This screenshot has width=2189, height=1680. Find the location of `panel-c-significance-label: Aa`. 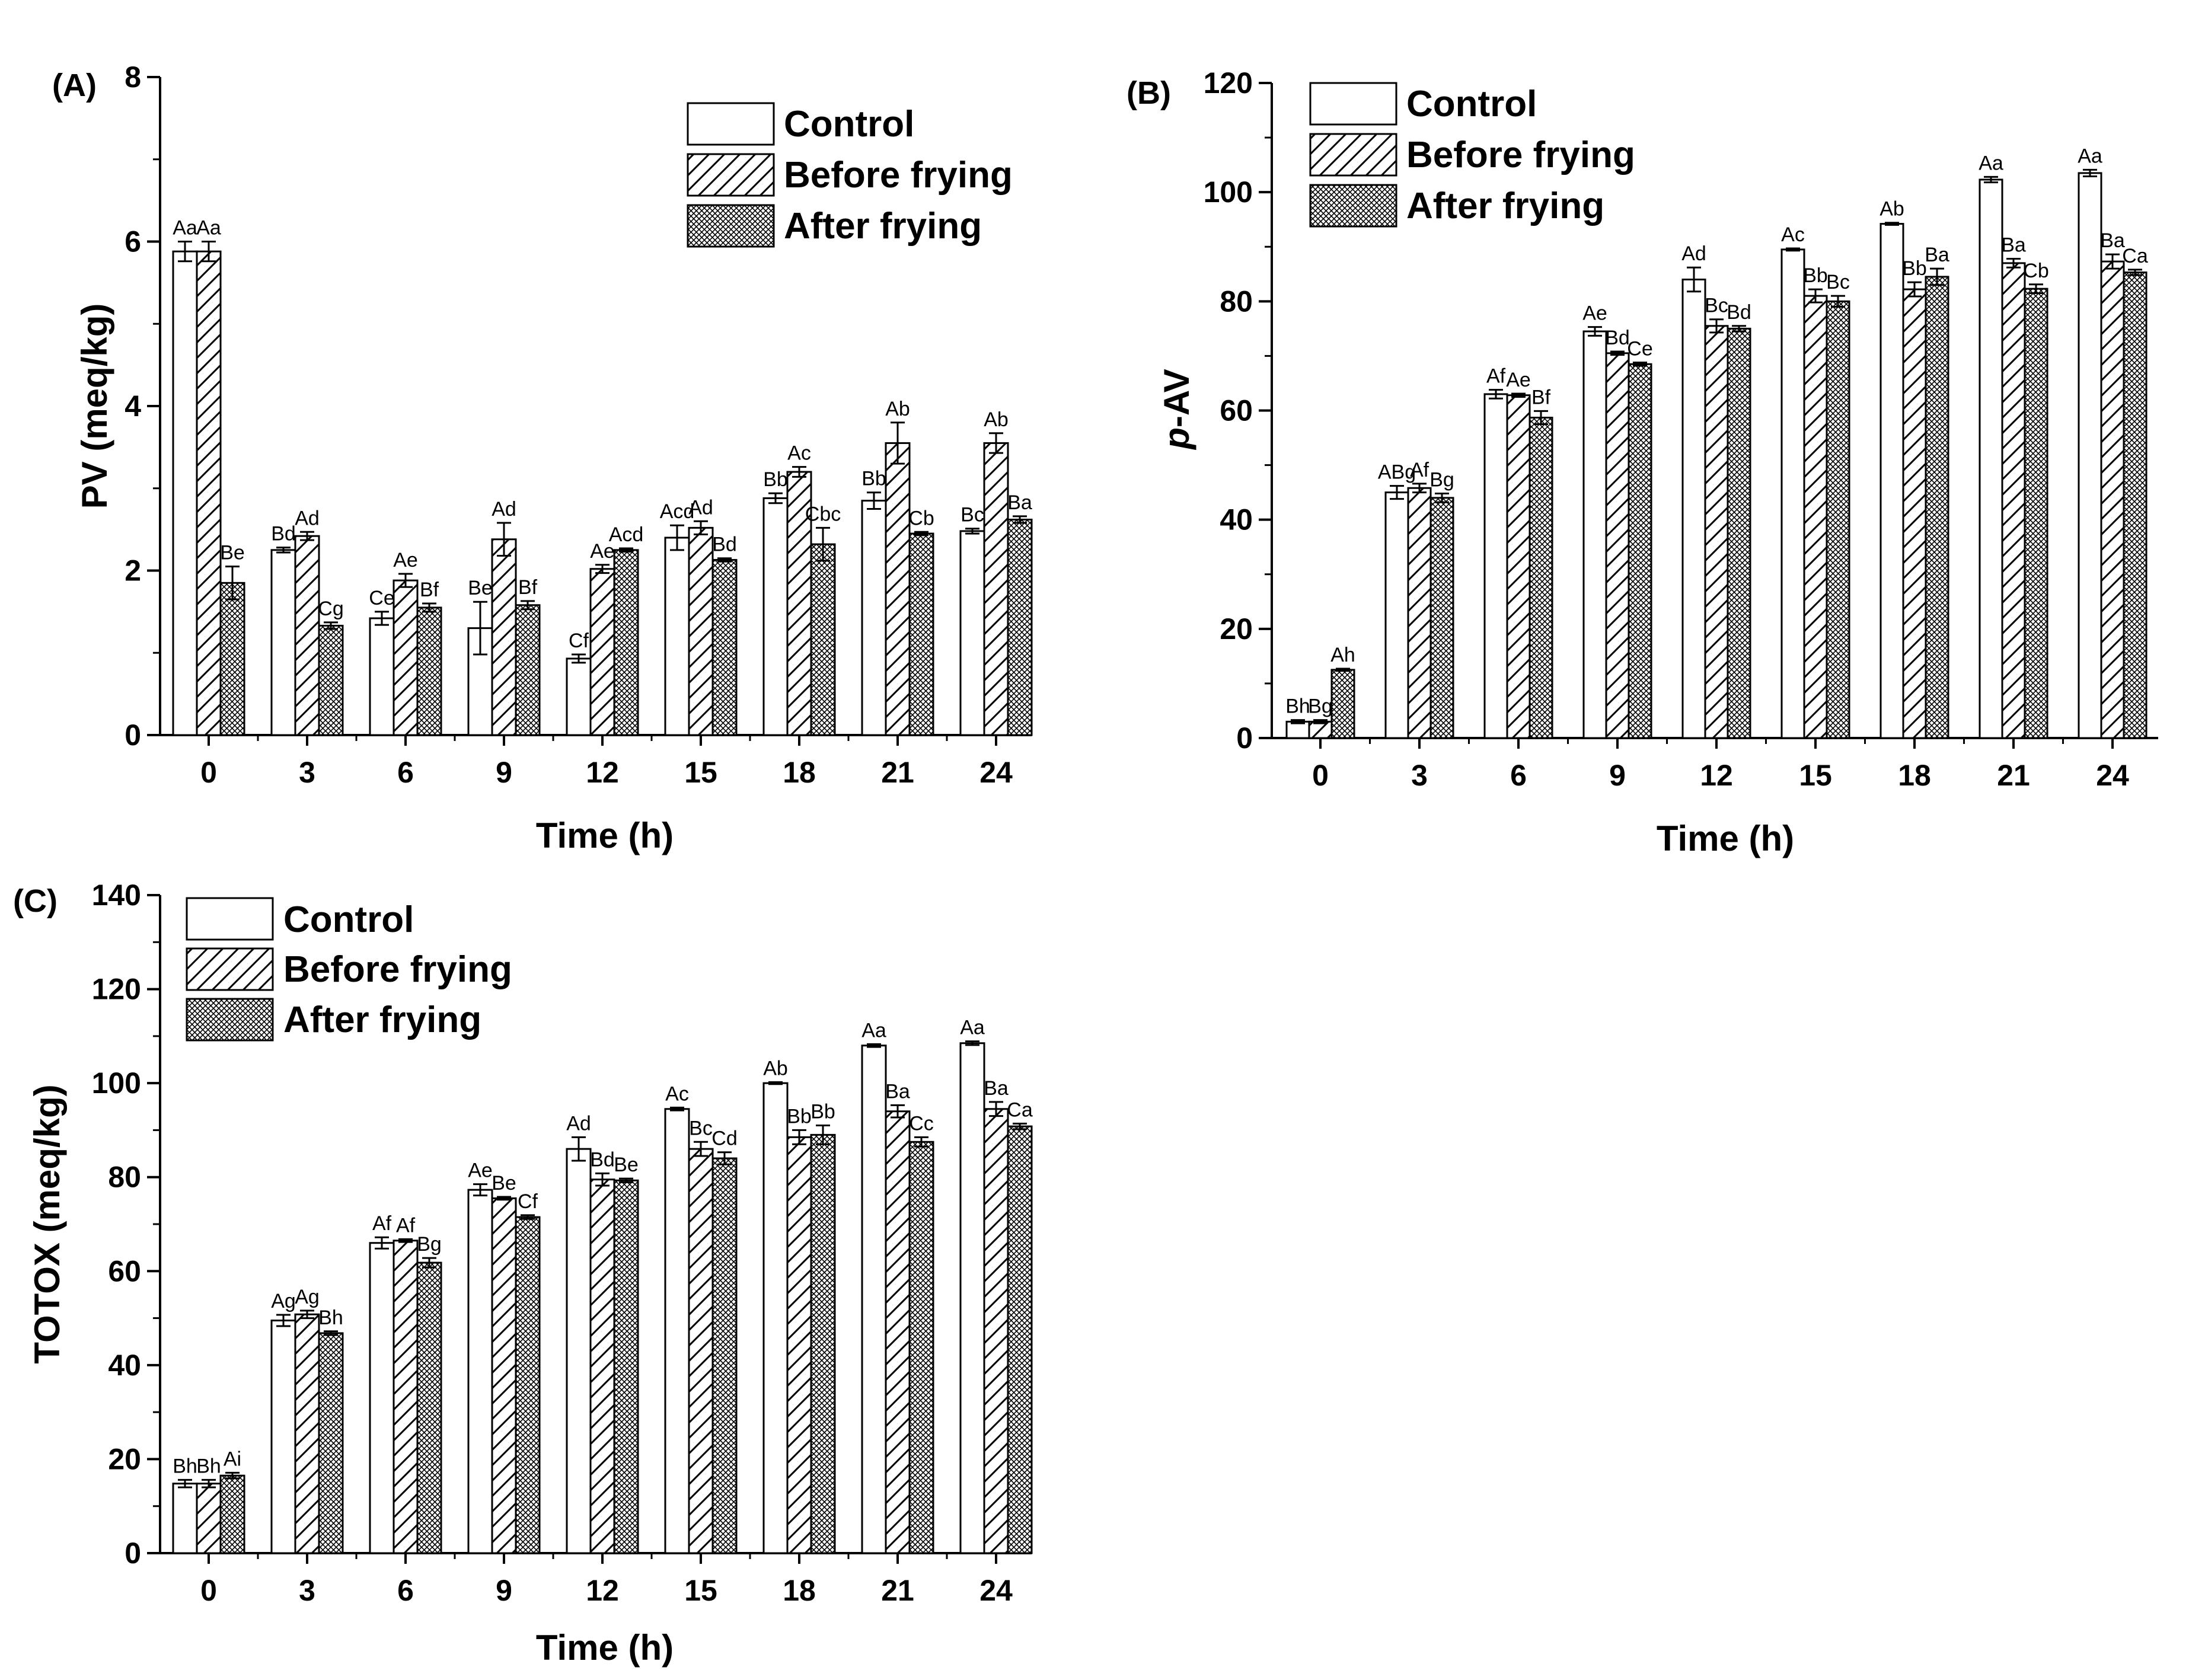

panel-c-significance-label: Aa is located at coordinates (973, 1028).